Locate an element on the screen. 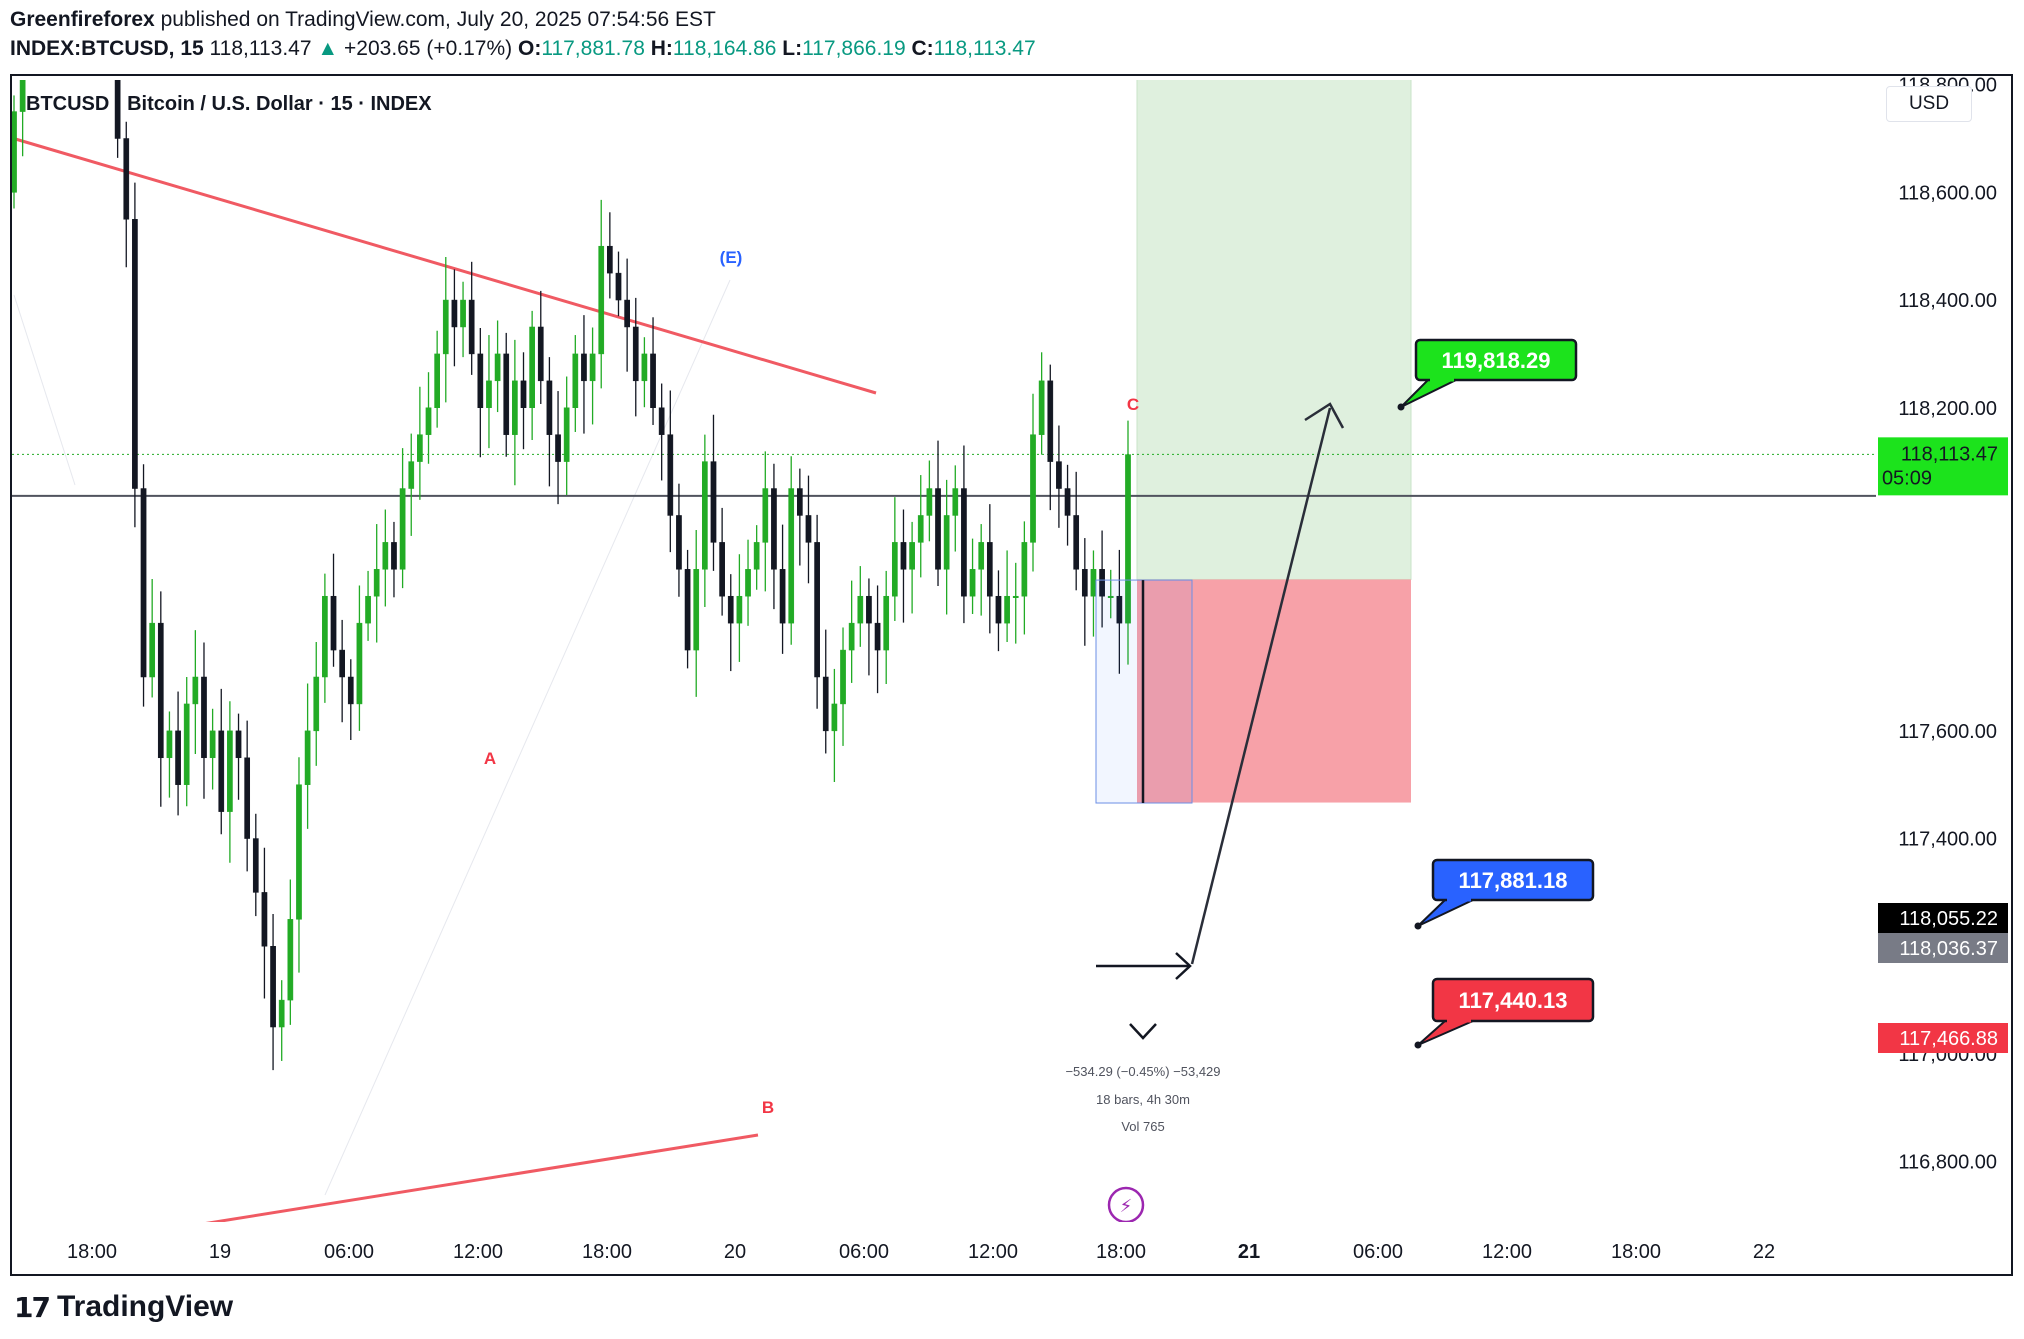 This screenshot has height=1339, width=2024. wave-label-c: C is located at coordinates (1133, 404).